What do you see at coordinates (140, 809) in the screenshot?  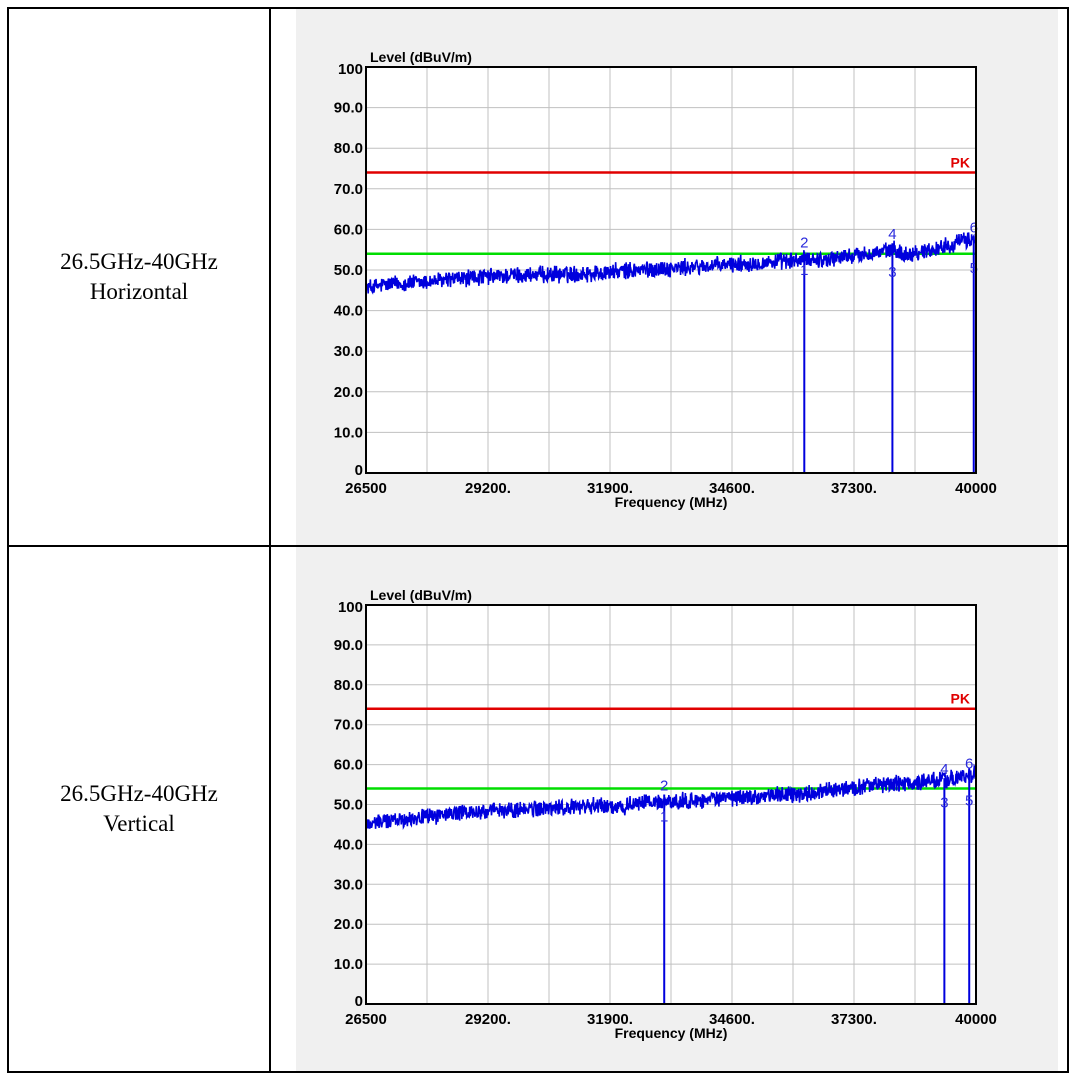 I see `band-label-cell: 26.5GHz-40GHz Vertical` at bounding box center [140, 809].